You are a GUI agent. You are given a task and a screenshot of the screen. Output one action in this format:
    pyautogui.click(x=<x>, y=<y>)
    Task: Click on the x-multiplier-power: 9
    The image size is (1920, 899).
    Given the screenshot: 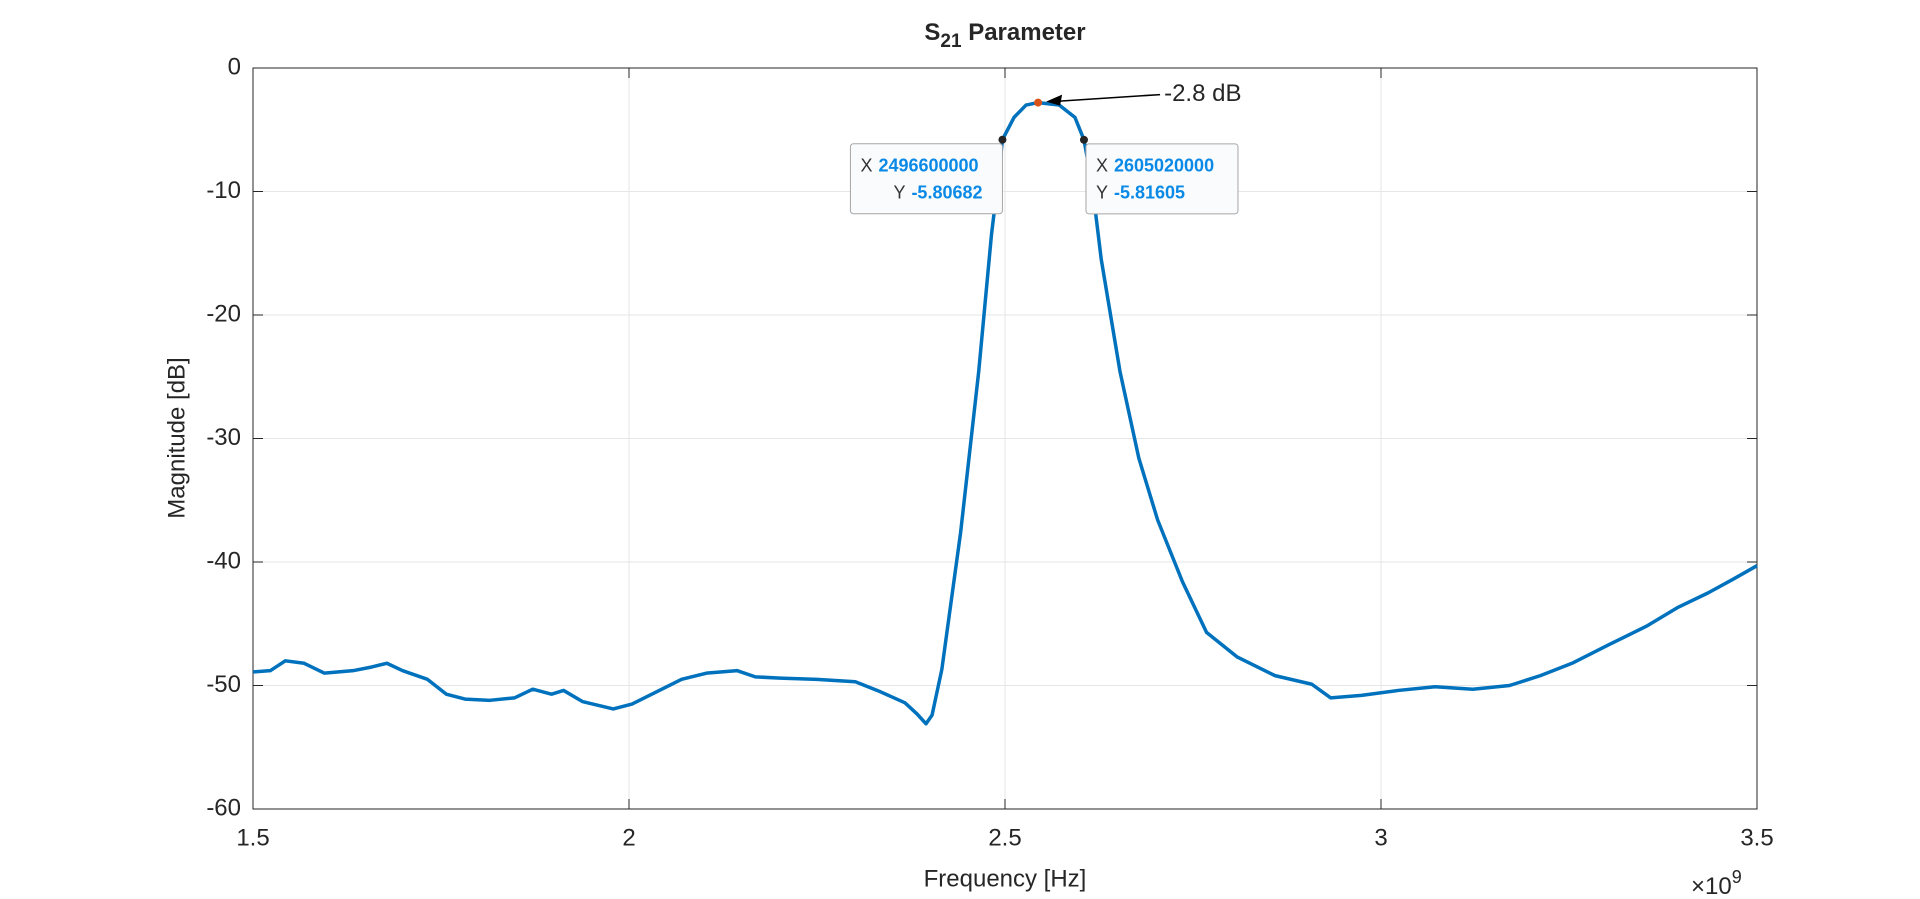 What is the action you would take?
    pyautogui.click(x=1737, y=877)
    